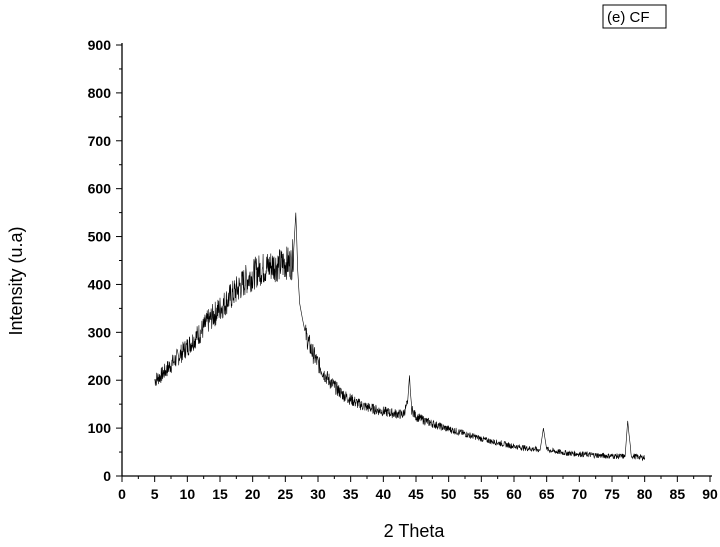 The width and height of the screenshot is (720, 547). What do you see at coordinates (188, 494) in the screenshot?
I see `x-tick-label: 10` at bounding box center [188, 494].